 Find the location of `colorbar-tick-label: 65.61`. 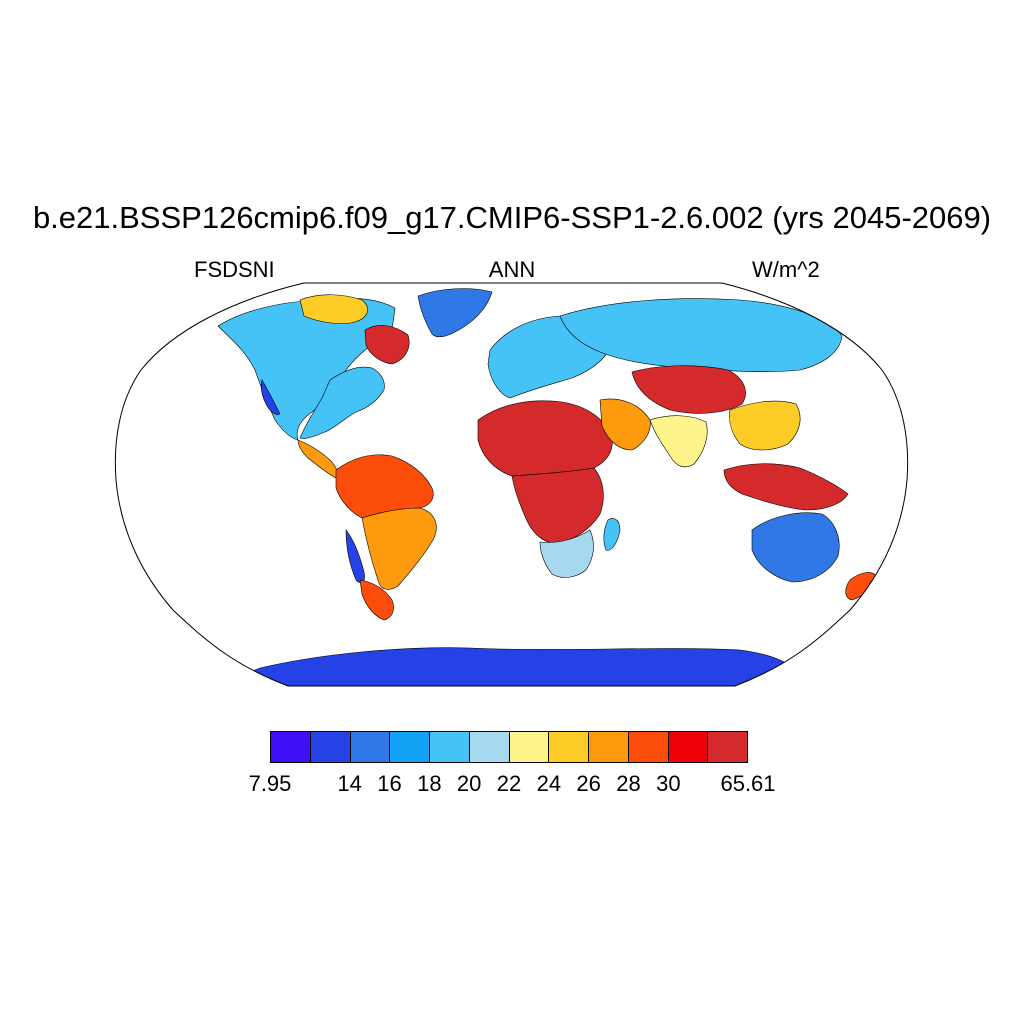

colorbar-tick-label: 65.61 is located at coordinates (748, 783).